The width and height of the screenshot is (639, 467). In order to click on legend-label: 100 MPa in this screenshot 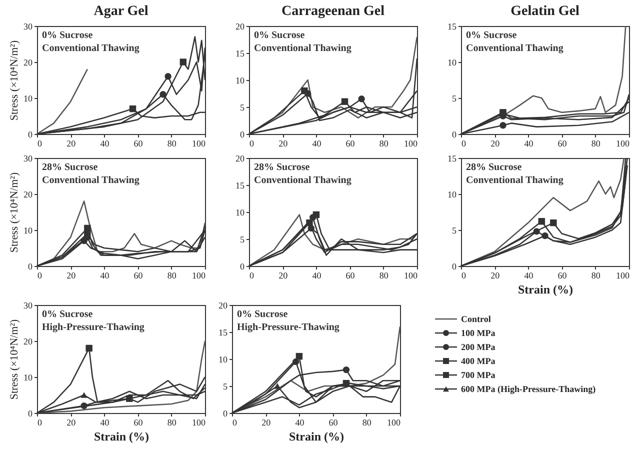, I will do `click(478, 333)`.